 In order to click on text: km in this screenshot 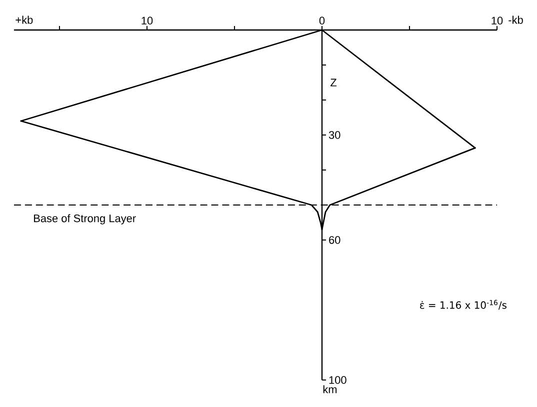, I will do `click(330, 389)`.